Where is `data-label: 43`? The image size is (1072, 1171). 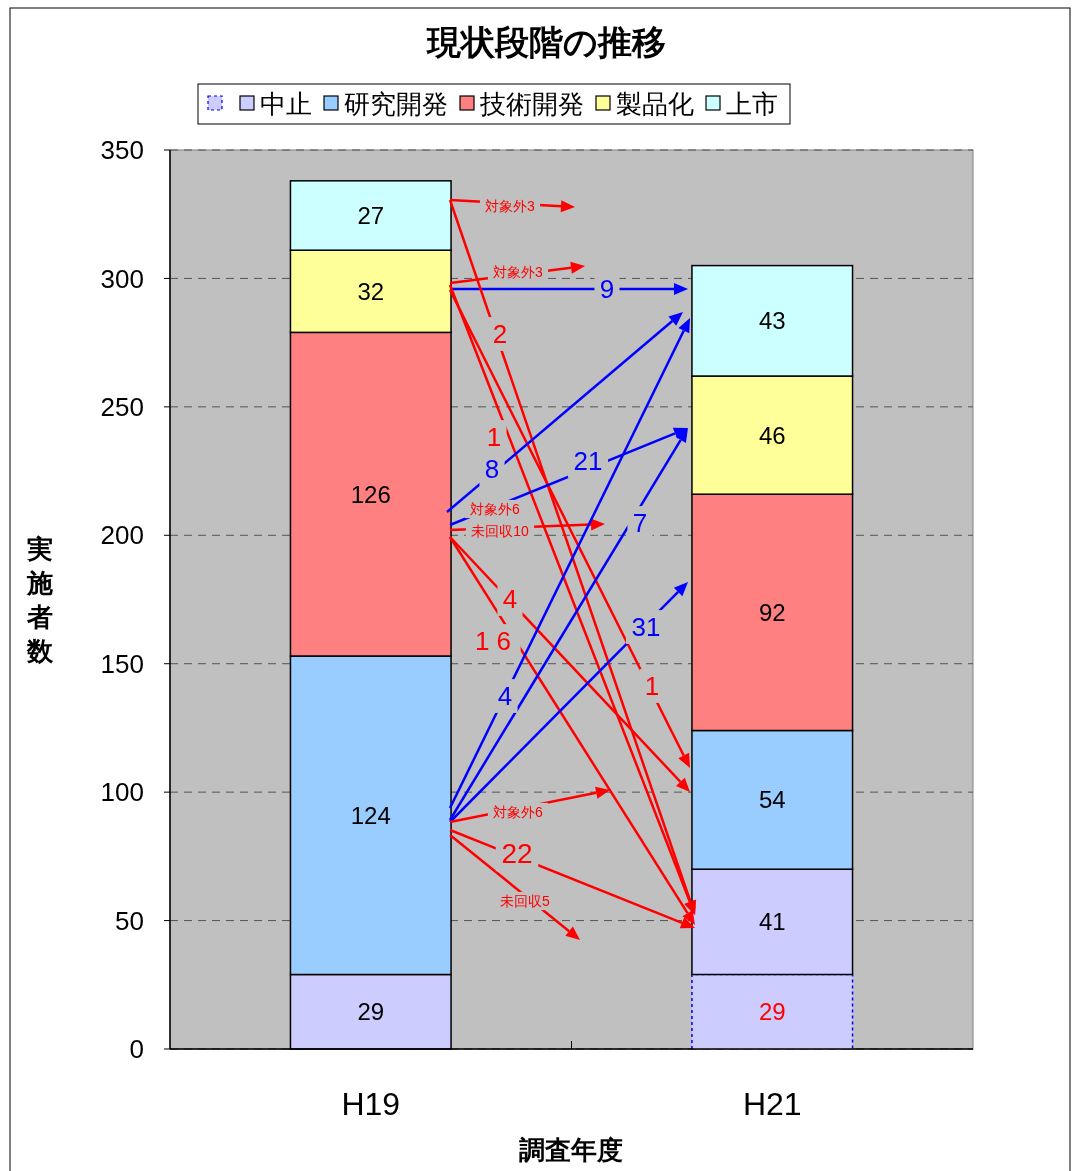 data-label: 43 is located at coordinates (772, 321).